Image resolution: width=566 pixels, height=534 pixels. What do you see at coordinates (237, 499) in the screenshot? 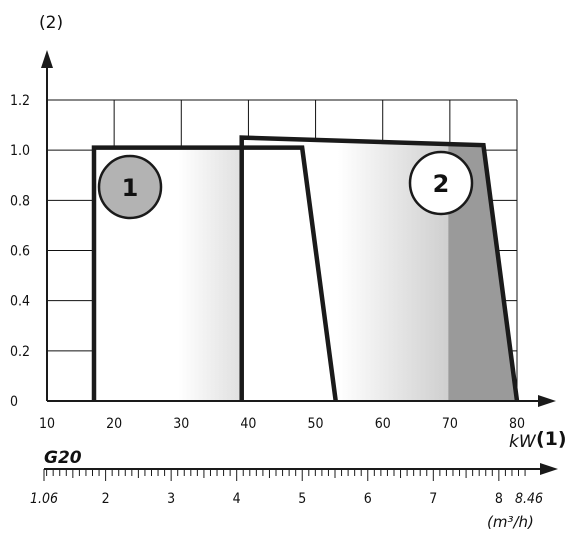
I see `secondary-tick-label: 4` at bounding box center [237, 499].